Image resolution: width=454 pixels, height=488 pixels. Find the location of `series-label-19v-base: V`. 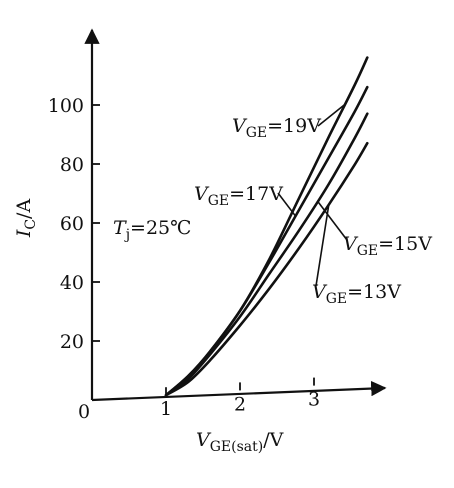

series-label-19v-base: V is located at coordinates (240, 126).